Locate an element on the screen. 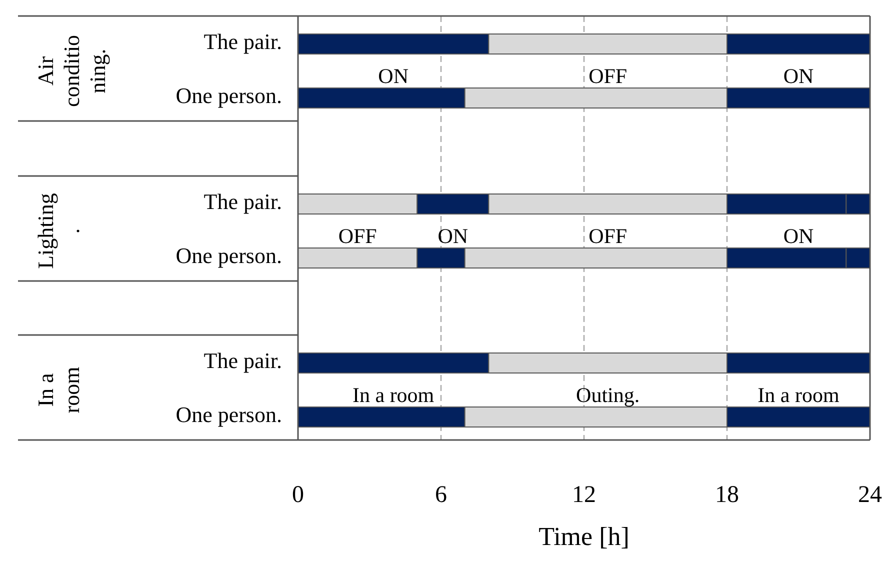 Image resolution: width=892 pixels, height=561 pixels. x-tick-label: 18 is located at coordinates (727, 495).